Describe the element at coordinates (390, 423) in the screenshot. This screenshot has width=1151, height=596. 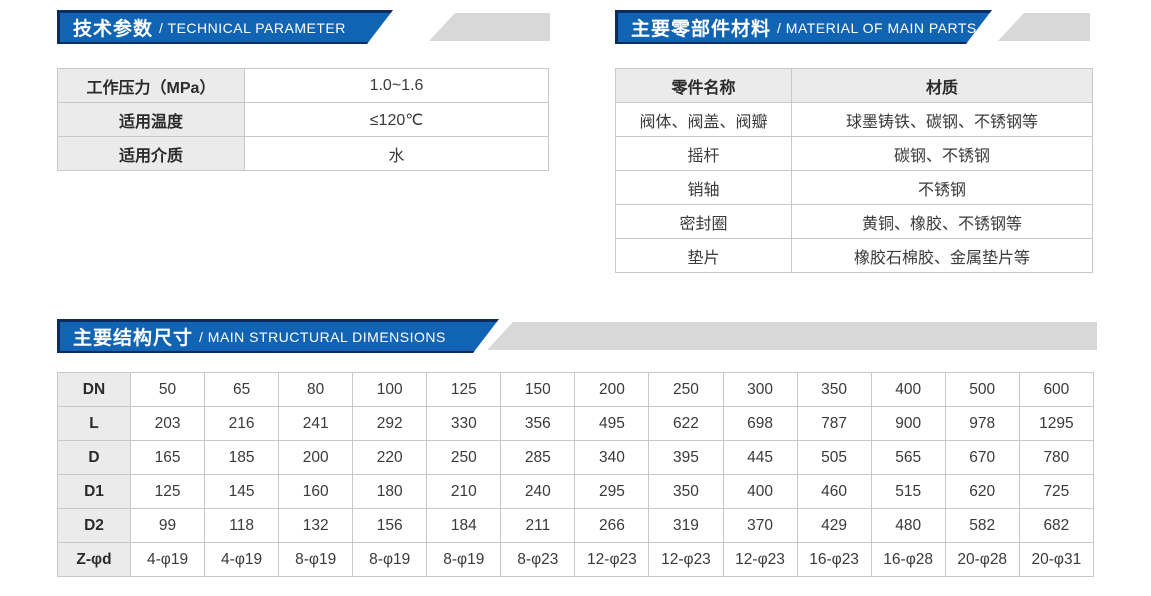
I see `dimension-value-cell: 292` at that location.